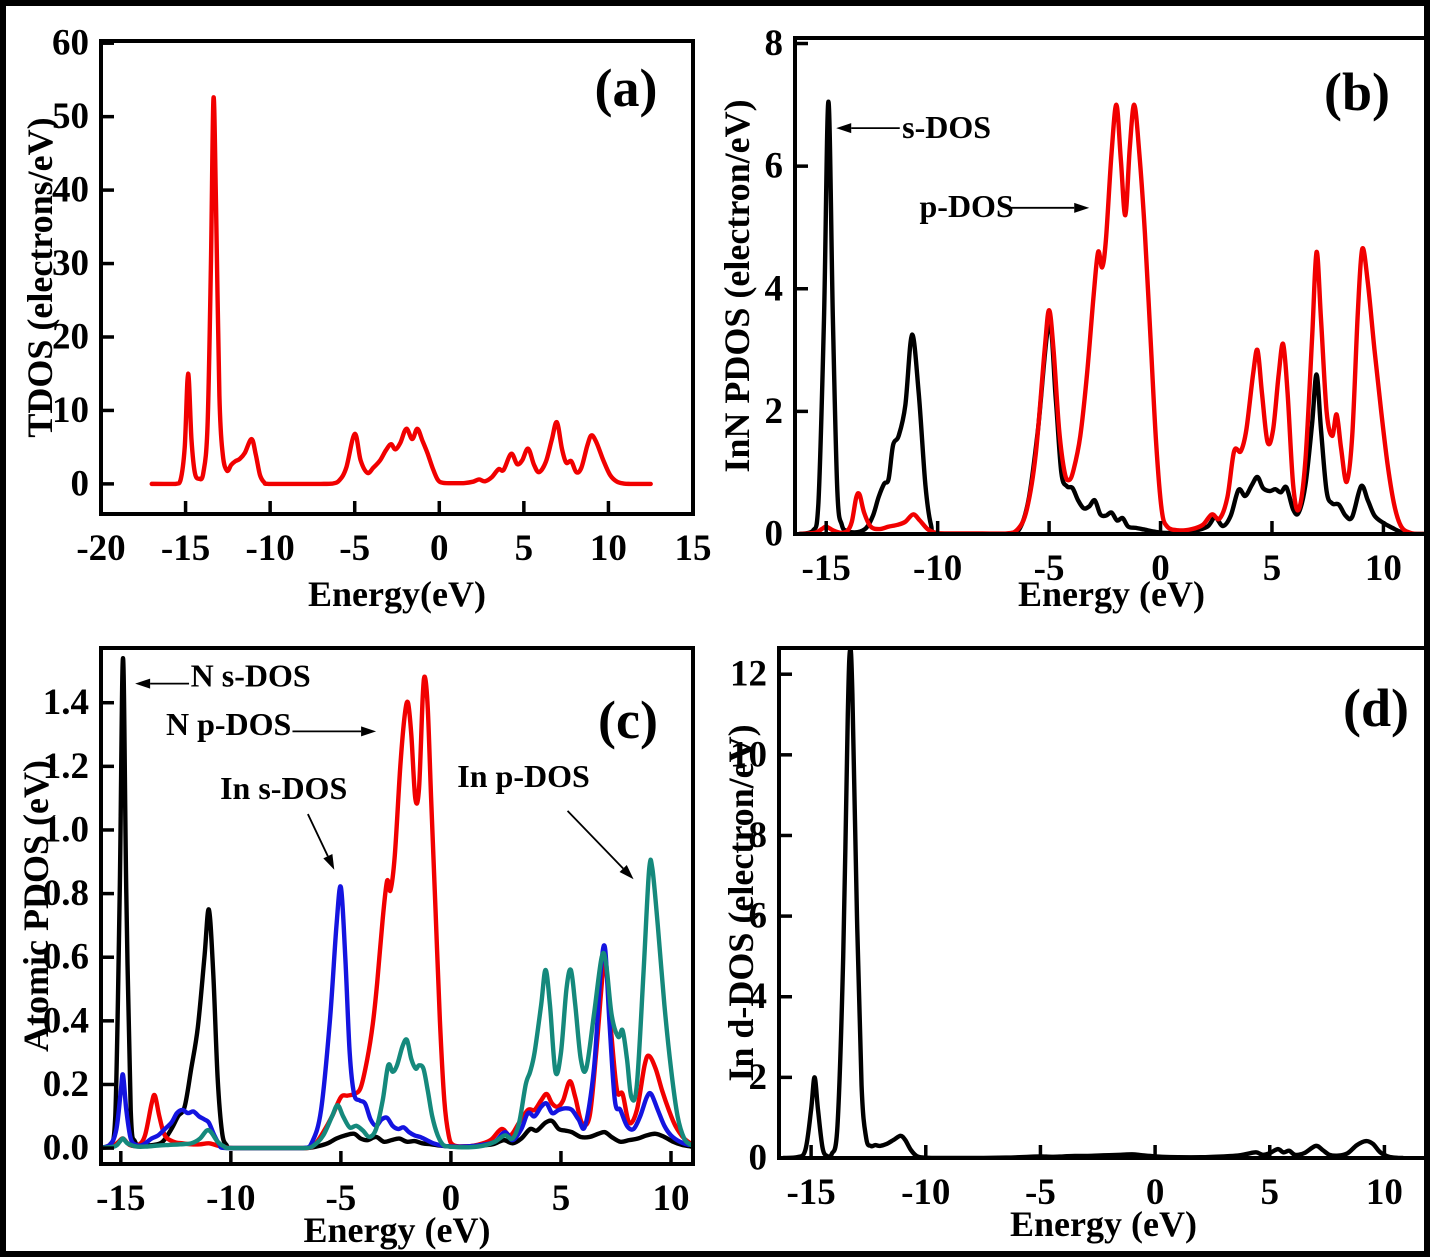  I want to click on x-tick-label: 15, so click(693, 548).